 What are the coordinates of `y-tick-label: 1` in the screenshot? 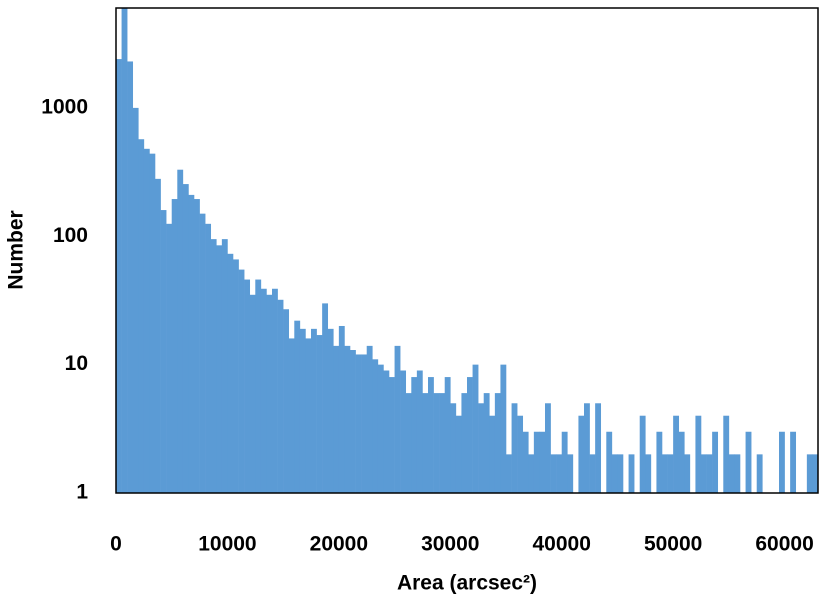 It's located at (82, 492).